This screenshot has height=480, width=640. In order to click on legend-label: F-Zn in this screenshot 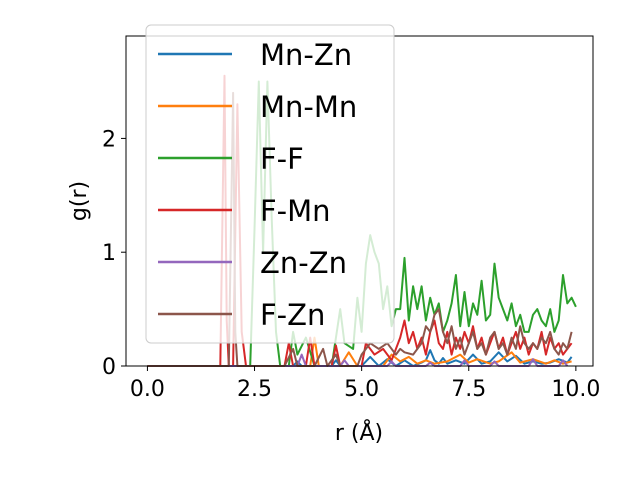, I will do `click(292, 315)`.